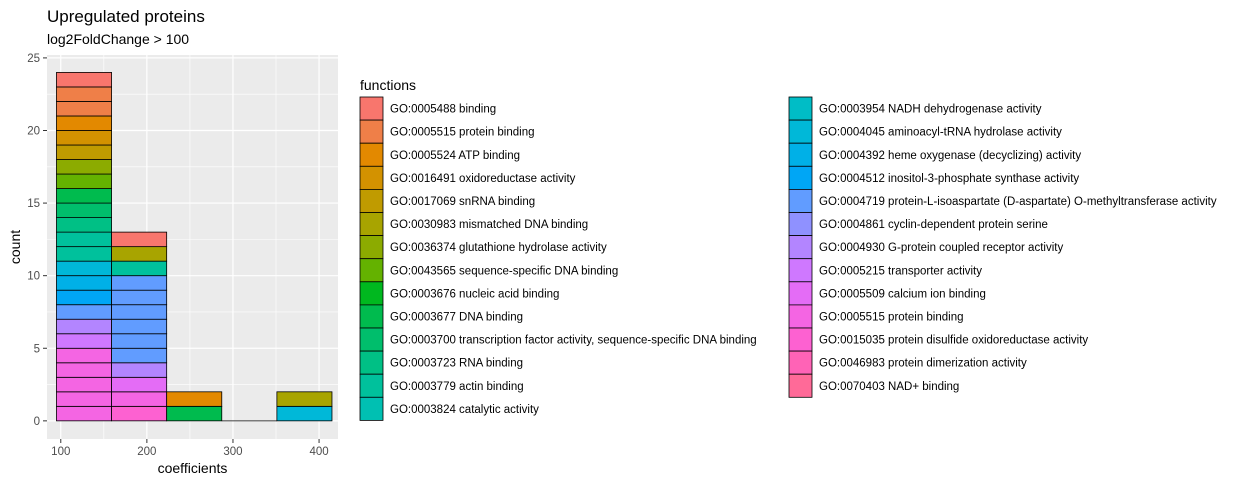 The image size is (1258, 484). What do you see at coordinates (504, 271) in the screenshot?
I see `legend-label: GO:0043565 sequence-specific DNA binding` at bounding box center [504, 271].